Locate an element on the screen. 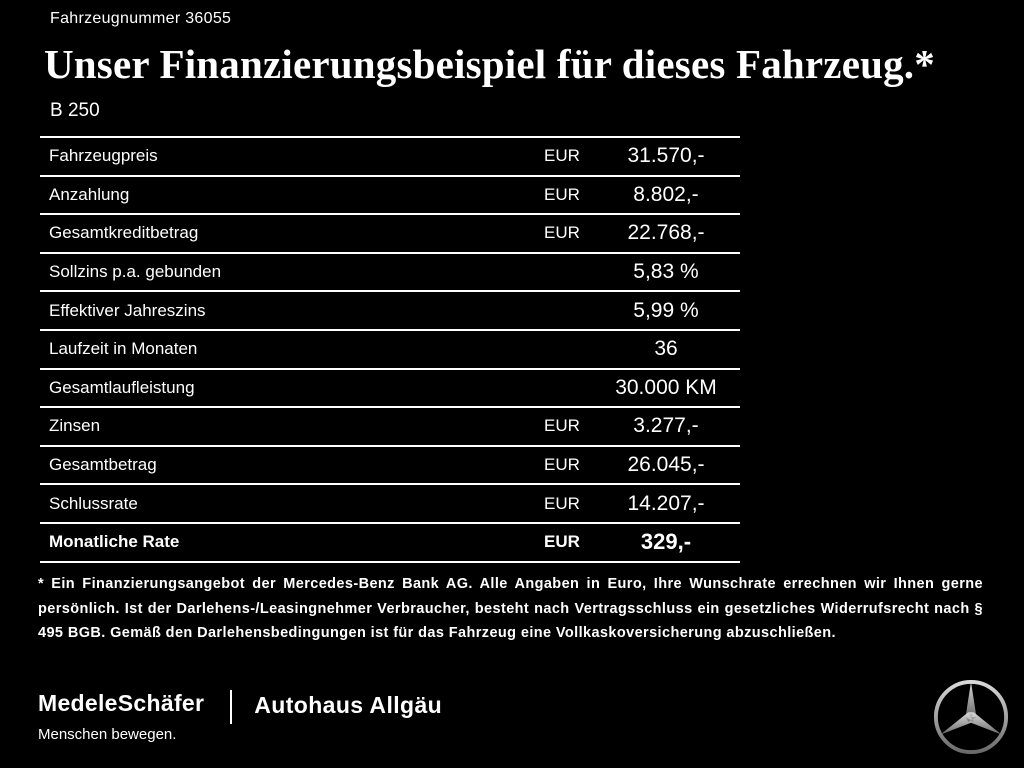  table-row: Schlussrate EUR 14.207,- is located at coordinates (390, 504).